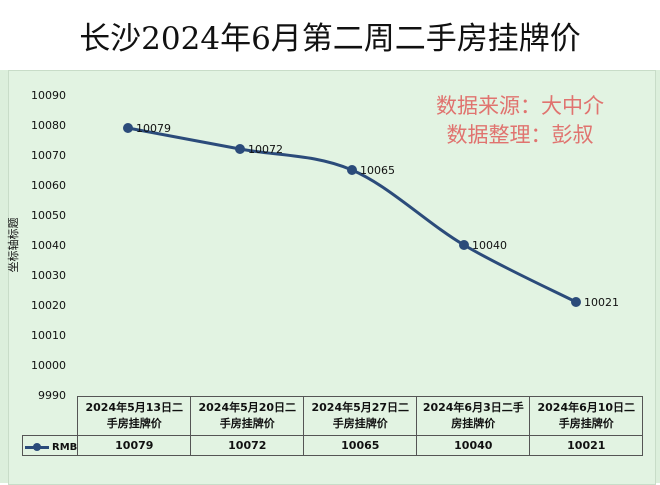 This screenshot has width=660, height=485. What do you see at coordinates (48, 305) in the screenshot?
I see `y-tick-label: 10020` at bounding box center [48, 305].